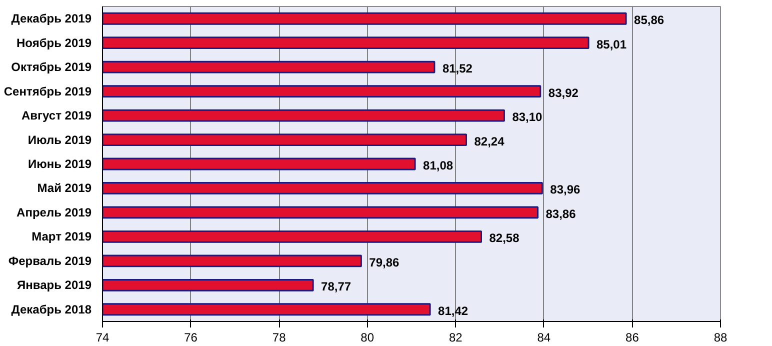  What do you see at coordinates (50, 261) in the screenshot?
I see `y-tick-label: Ферваль 2019` at bounding box center [50, 261].